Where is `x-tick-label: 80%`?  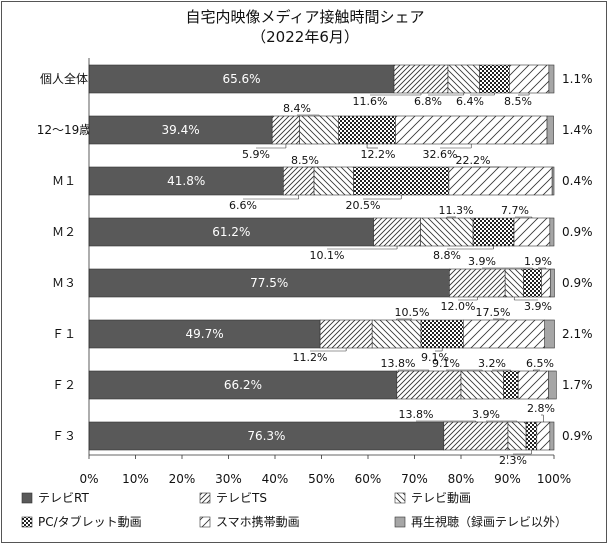 x-tick-label: 80% is located at coordinates (461, 479).